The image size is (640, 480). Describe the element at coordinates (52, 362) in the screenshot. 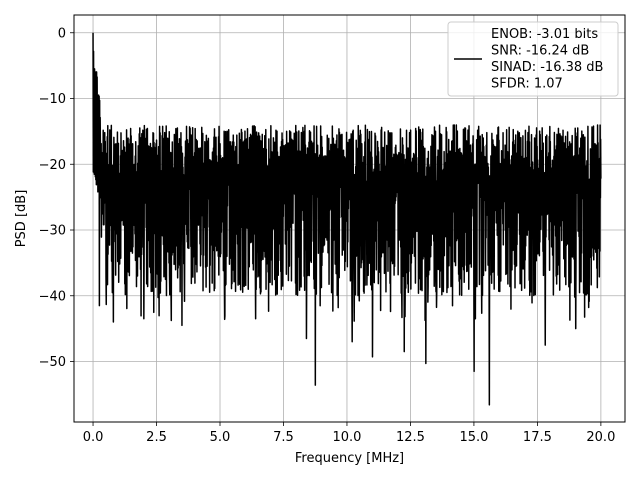

I see `y-tick-label: −50` at that location.